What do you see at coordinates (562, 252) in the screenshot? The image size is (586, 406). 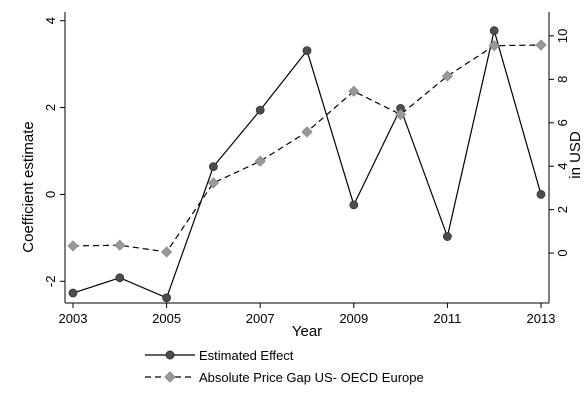 I see `right-tick-label-0: 0` at bounding box center [562, 252].